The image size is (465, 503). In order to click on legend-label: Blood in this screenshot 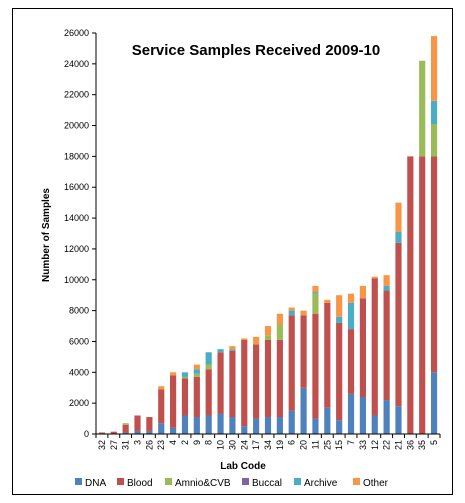, I will do `click(140, 483)`.